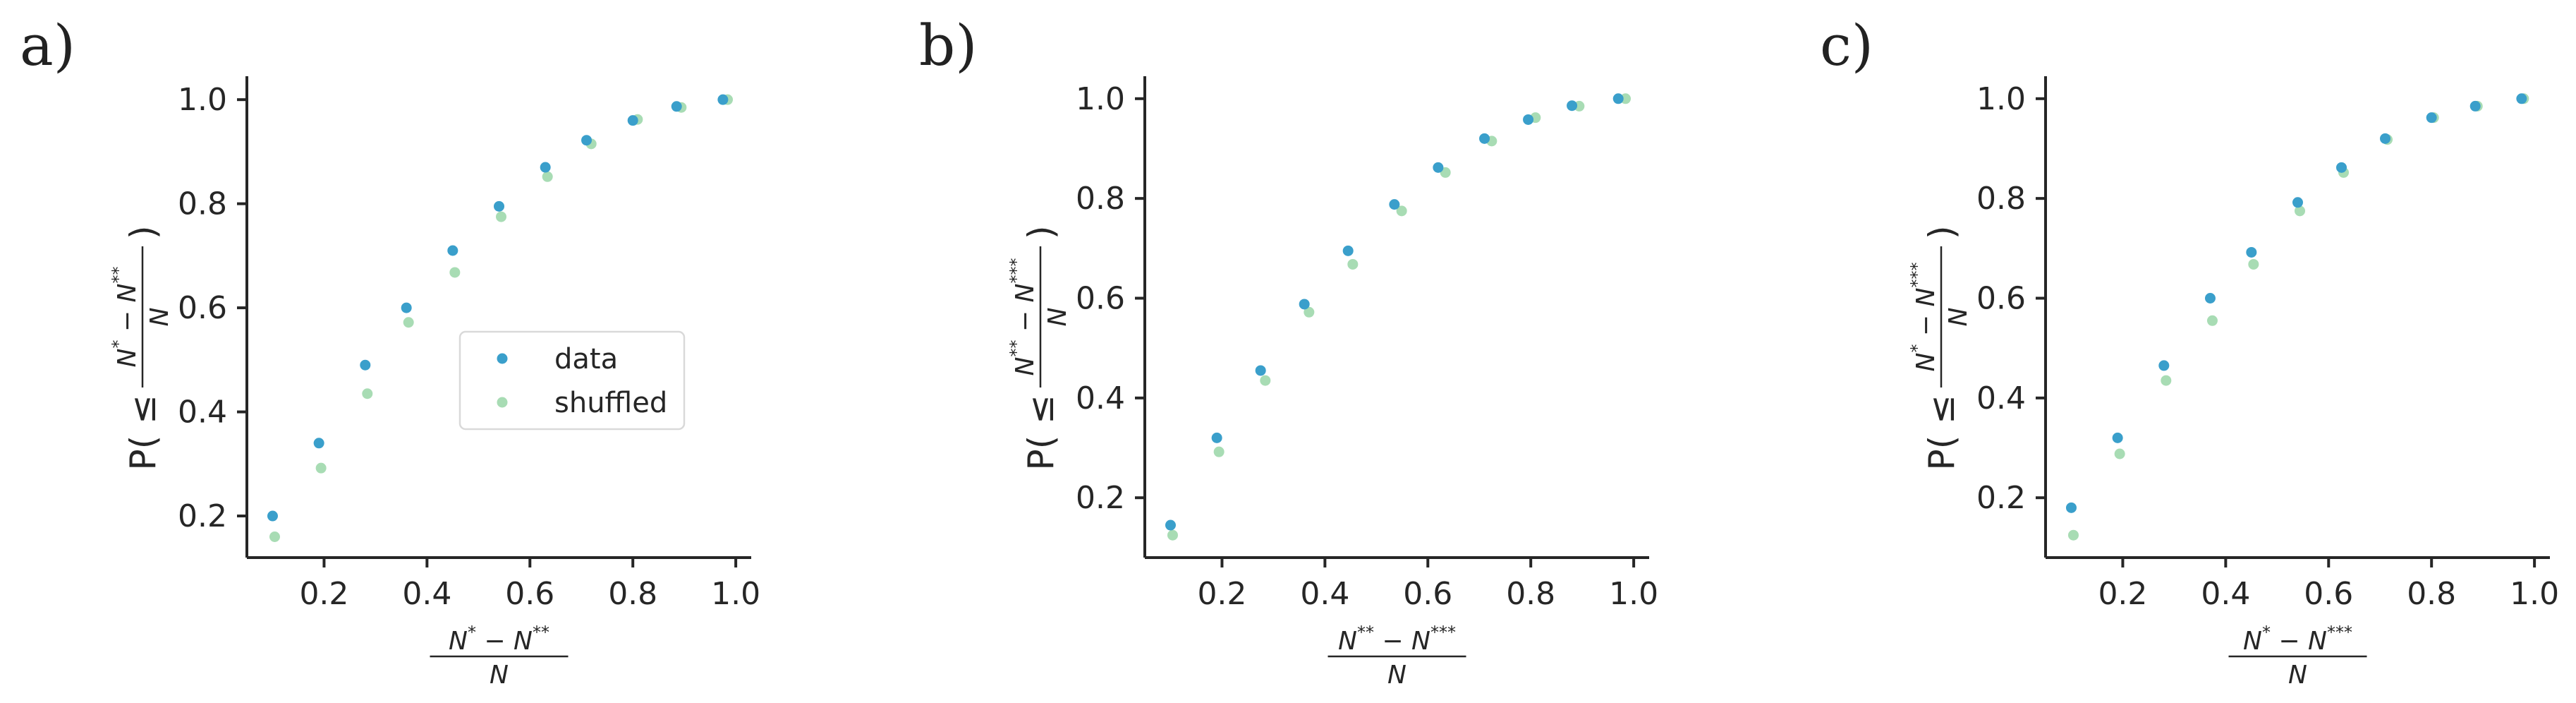 The height and width of the screenshot is (703, 2576). I want to click on x-label-numerator: N*​ − N***​, so click(2297, 639).